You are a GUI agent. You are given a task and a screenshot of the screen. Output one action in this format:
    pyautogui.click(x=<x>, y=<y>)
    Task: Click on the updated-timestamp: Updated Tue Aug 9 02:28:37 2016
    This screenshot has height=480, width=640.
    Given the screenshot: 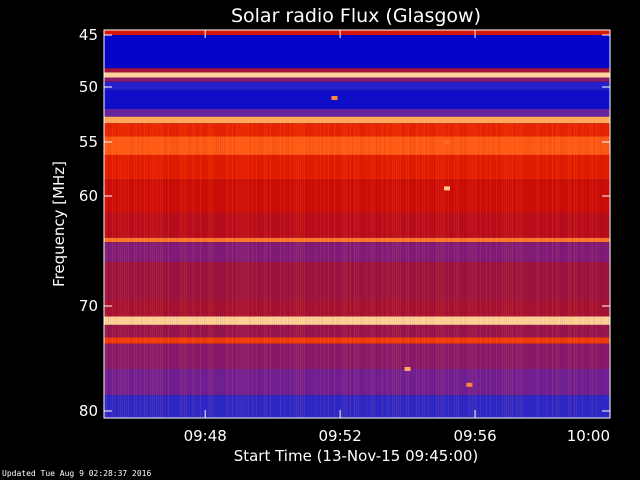 What is the action you would take?
    pyautogui.click(x=77, y=473)
    